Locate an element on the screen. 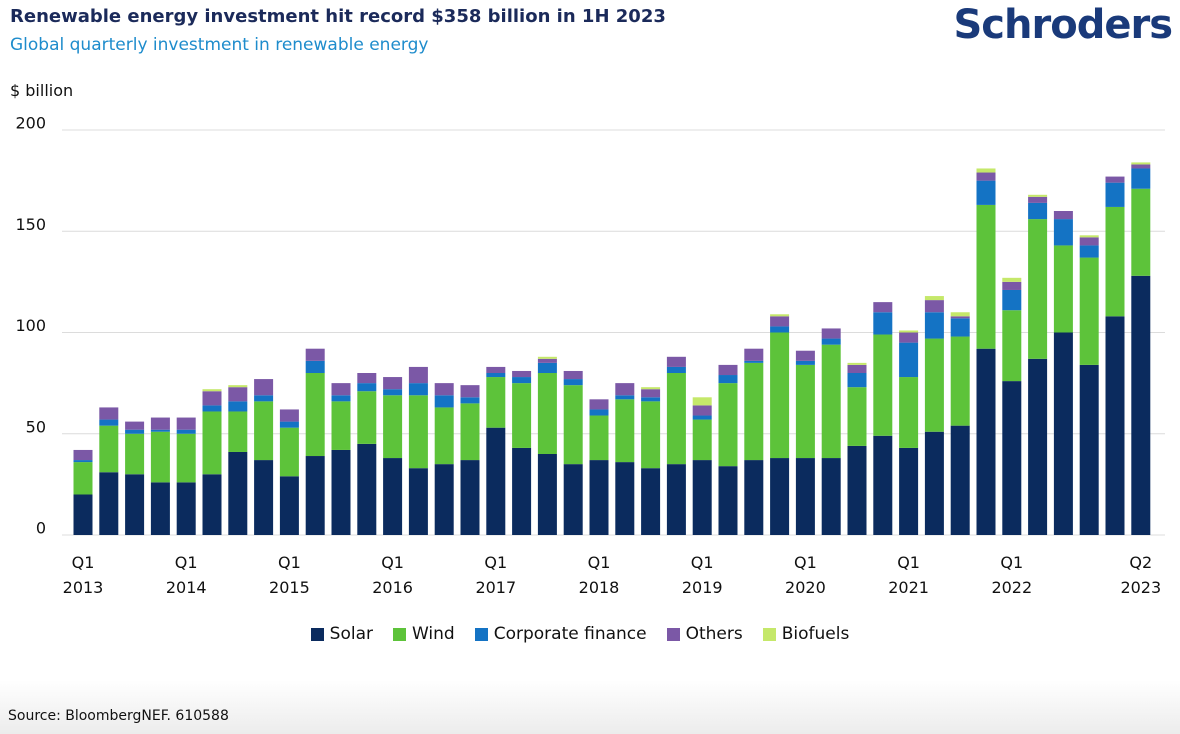 The height and width of the screenshot is (734, 1180). x-tick-label: Q1 2013 is located at coordinates (83, 575).